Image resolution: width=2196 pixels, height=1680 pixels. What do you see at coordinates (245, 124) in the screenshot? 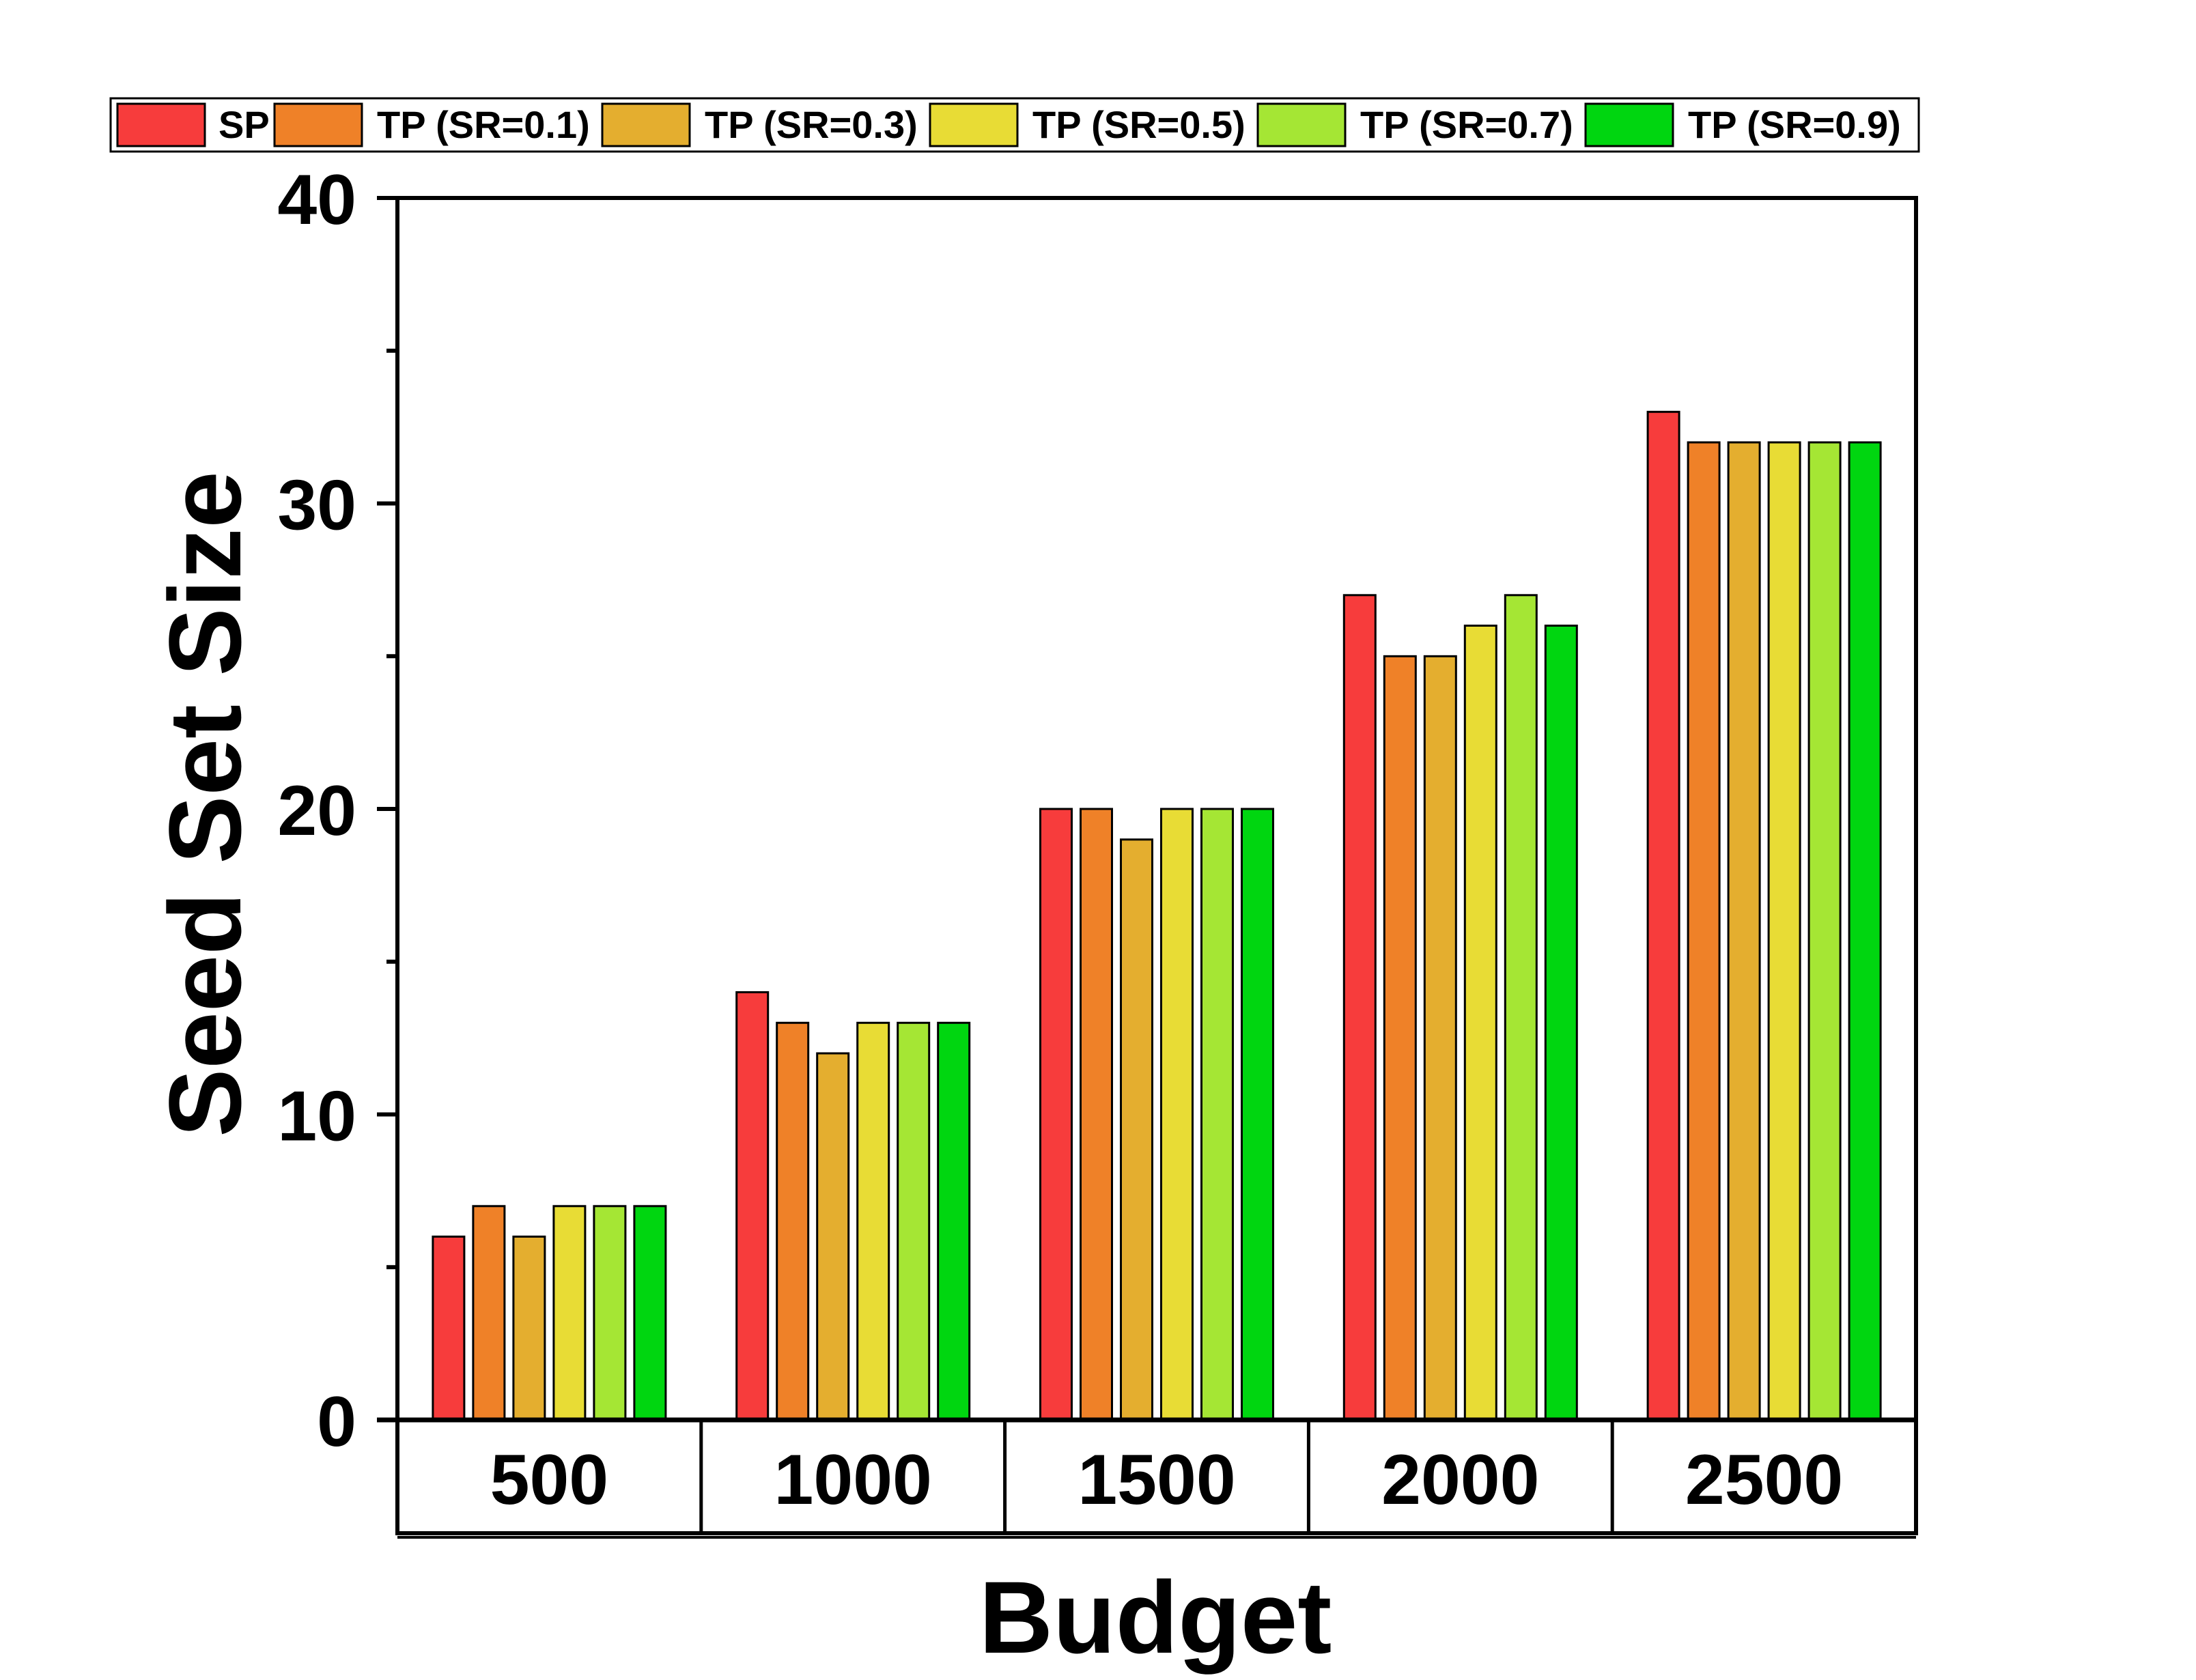
I see `legend-label: SP` at bounding box center [245, 124].